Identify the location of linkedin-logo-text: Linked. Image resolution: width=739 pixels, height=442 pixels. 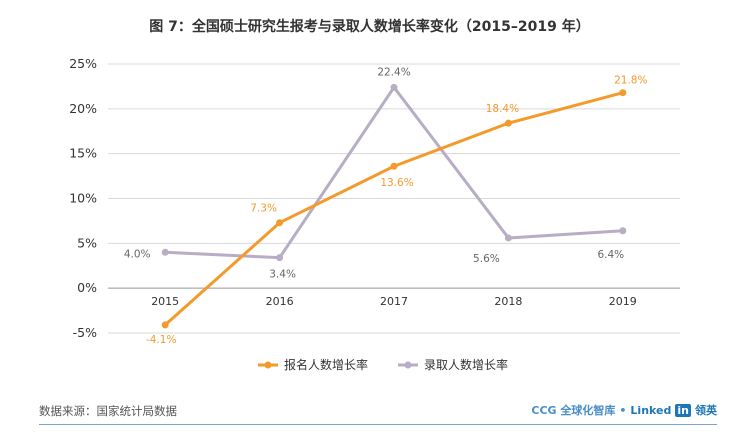
(651, 410).